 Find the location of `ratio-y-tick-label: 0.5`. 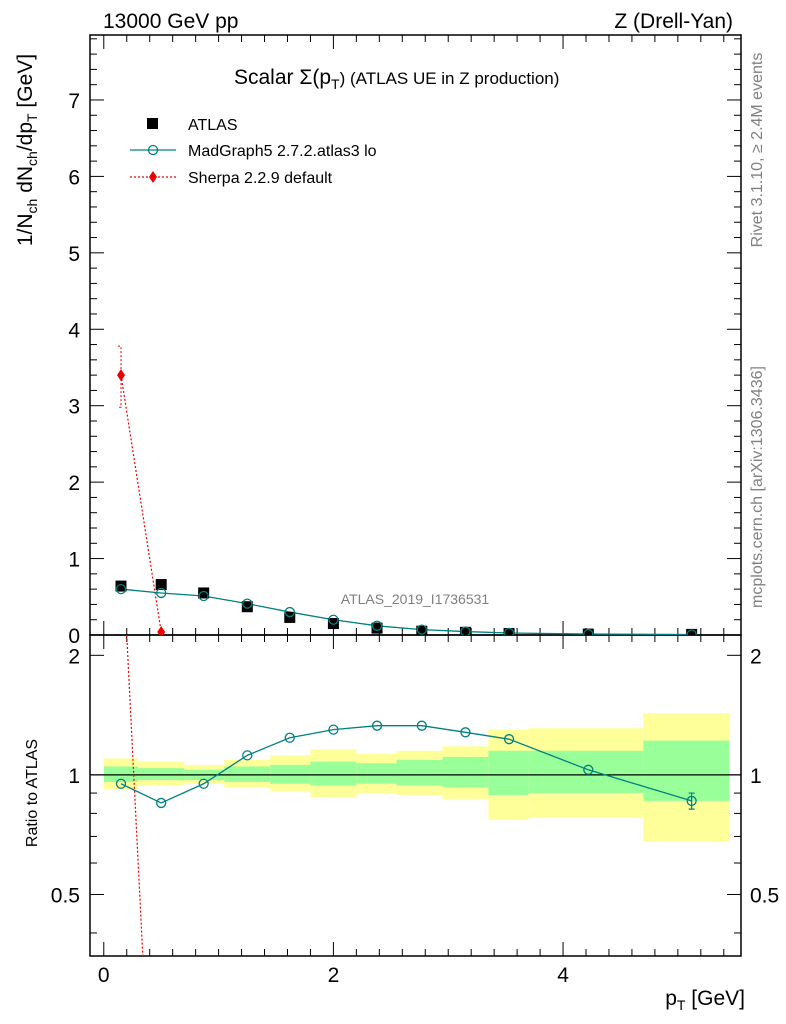

ratio-y-tick-label: 0.5 is located at coordinates (65, 895).